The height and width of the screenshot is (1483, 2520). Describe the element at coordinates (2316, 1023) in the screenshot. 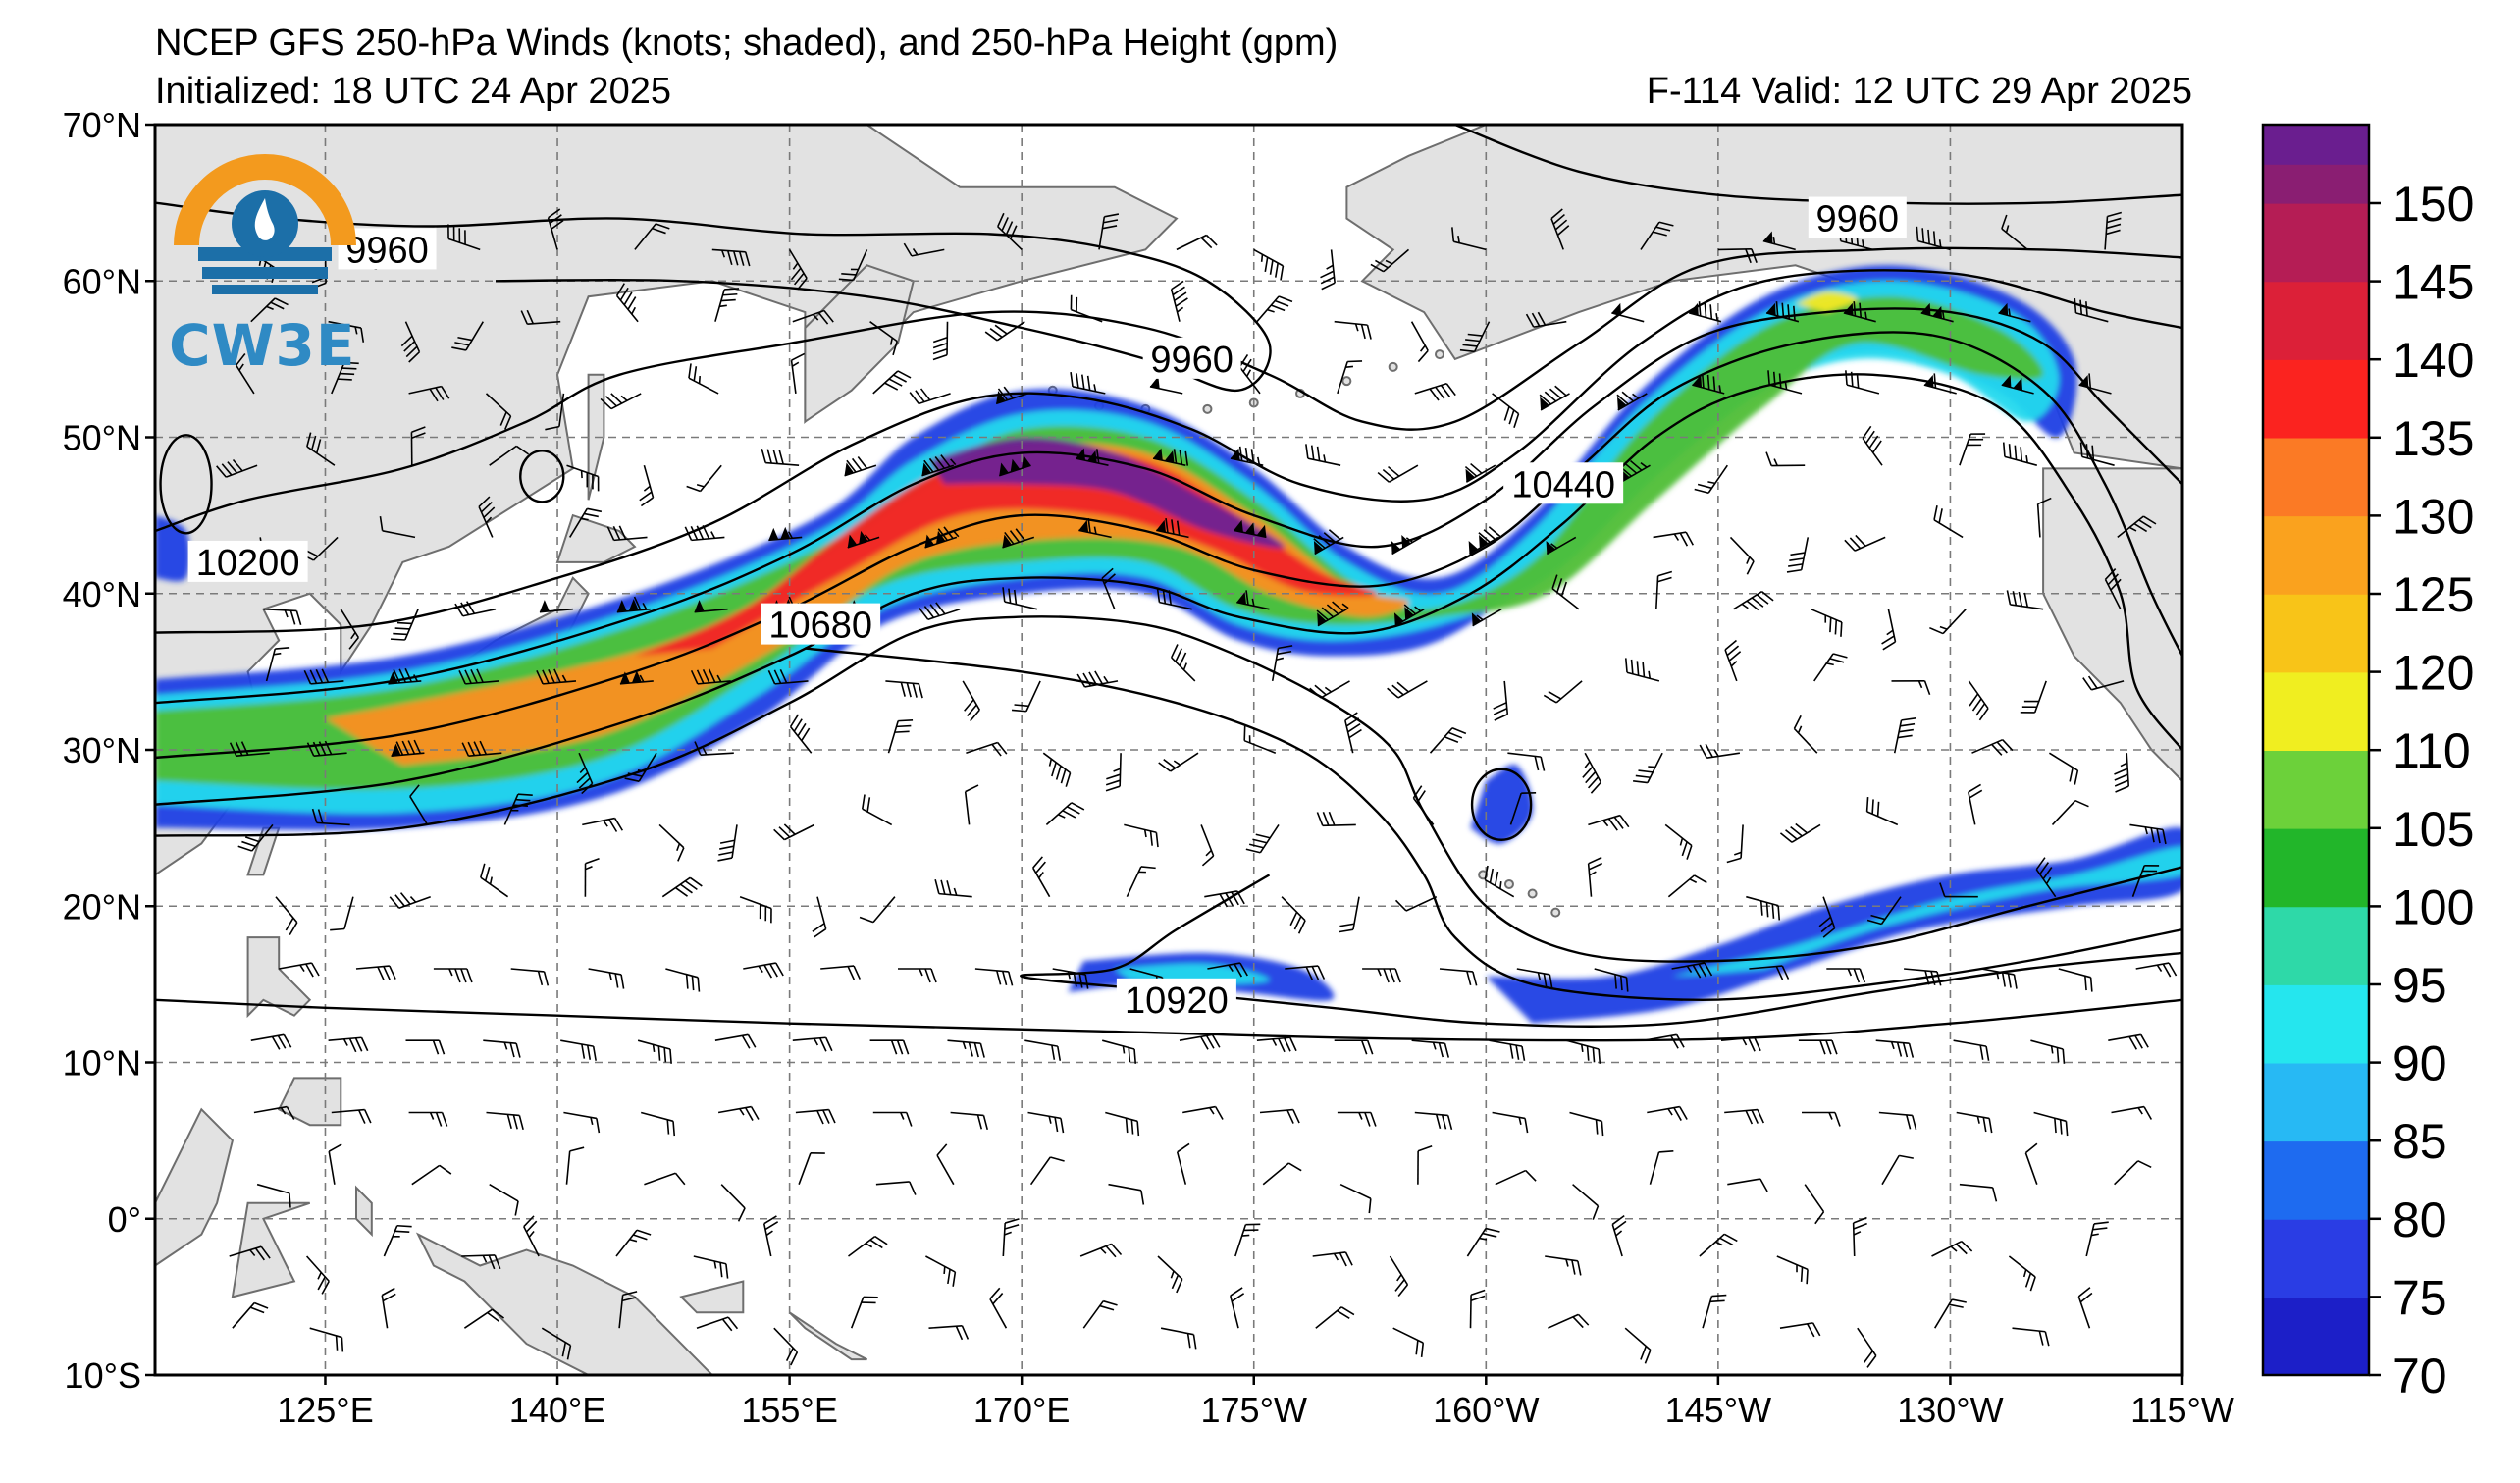

I see `colorbar-swatch` at that location.